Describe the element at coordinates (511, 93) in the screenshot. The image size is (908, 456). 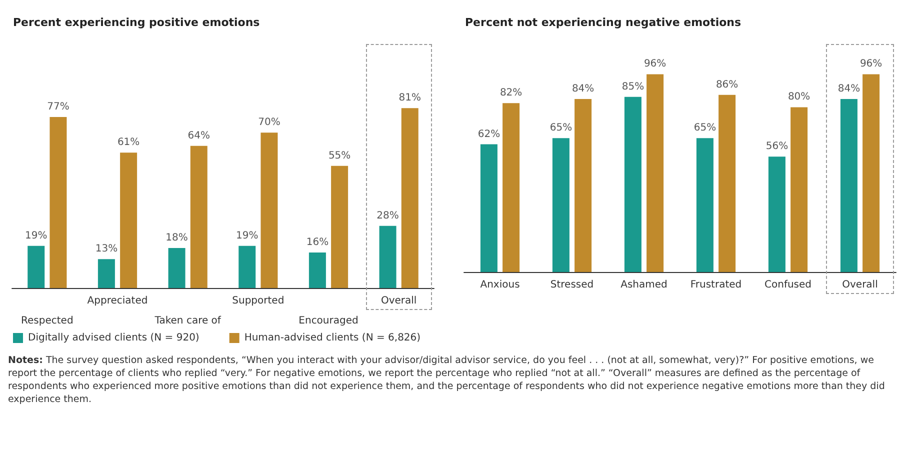
I see `data-label: 82%` at that location.